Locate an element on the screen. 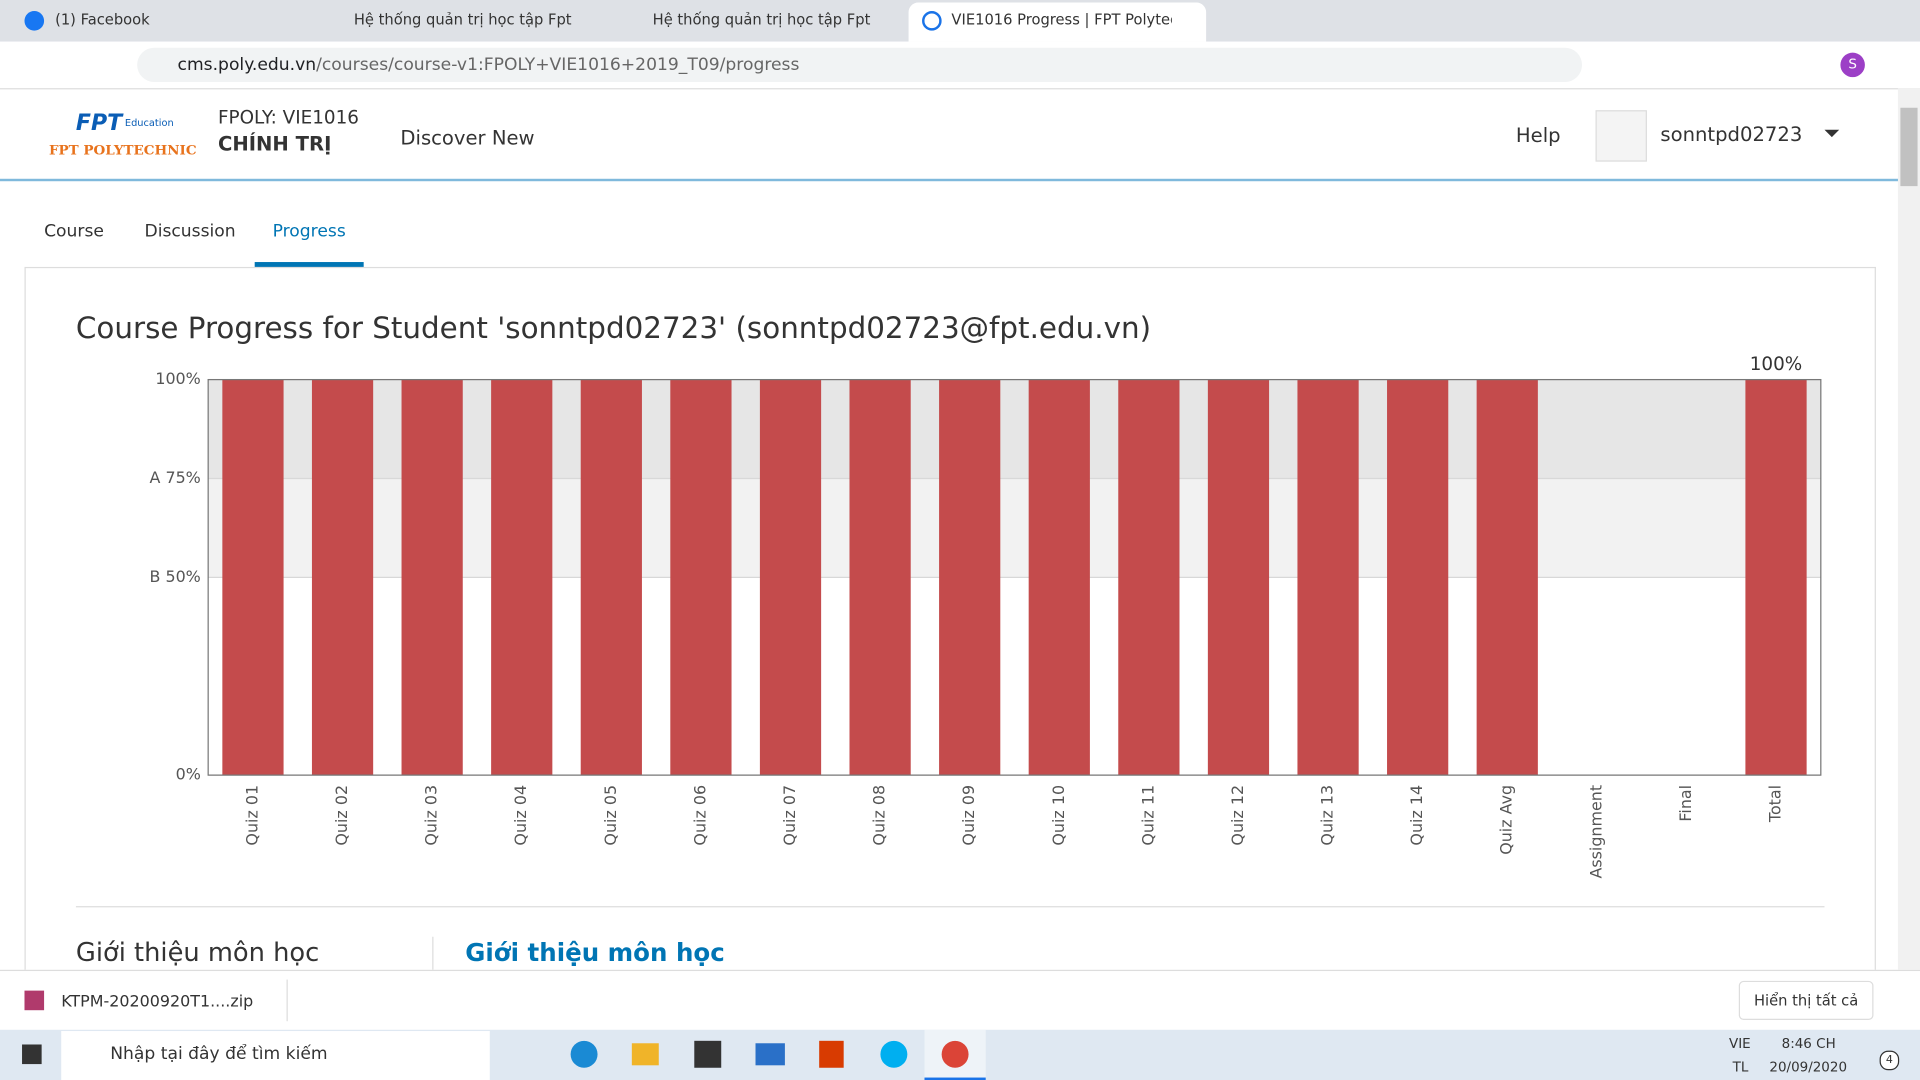 The width and height of the screenshot is (1920, 1080). section-heading: Giới thiệu môn học is located at coordinates (595, 952).